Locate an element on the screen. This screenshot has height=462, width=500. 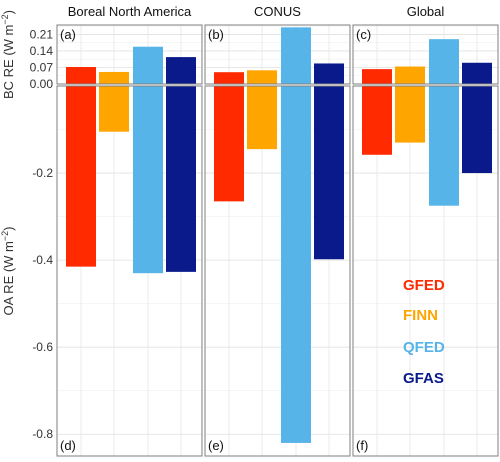
oa-tick-label: -0.4 is located at coordinates (42, 260).